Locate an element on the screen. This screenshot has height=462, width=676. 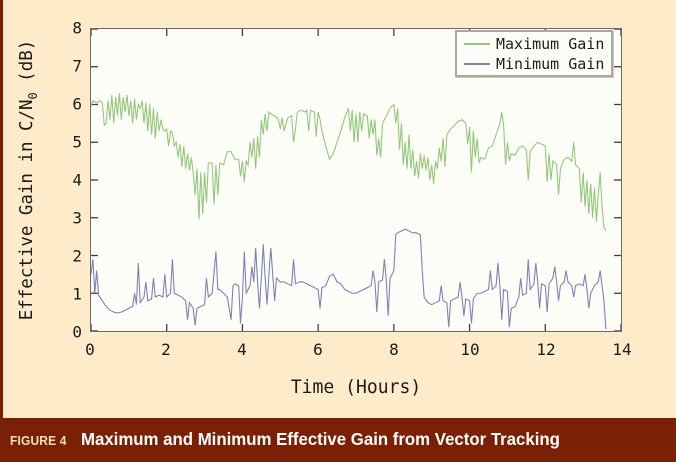
y-tick-label-3: 3 is located at coordinates (77, 218).